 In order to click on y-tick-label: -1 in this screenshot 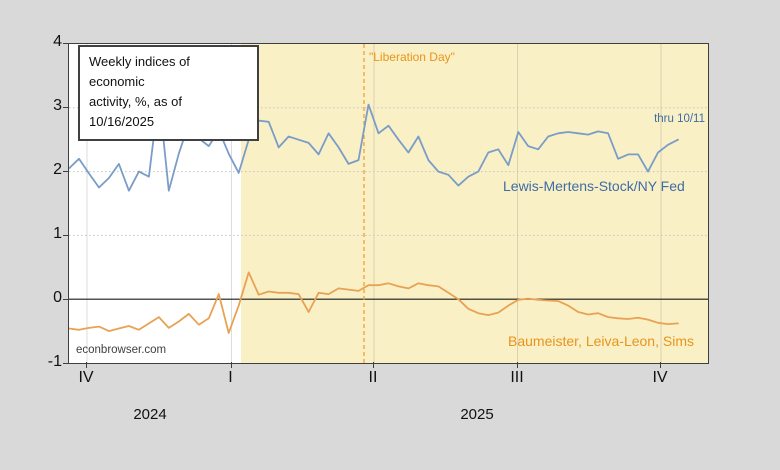, I will do `click(54, 361)`.